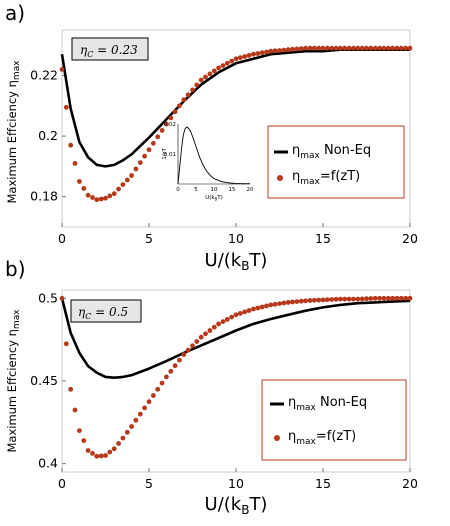 Image resolution: width=450 pixels, height=526 pixels. Describe the element at coordinates (322, 438) in the screenshot. I see `panel-b-legend-dots-label: ηmax=f(zT)` at that location.